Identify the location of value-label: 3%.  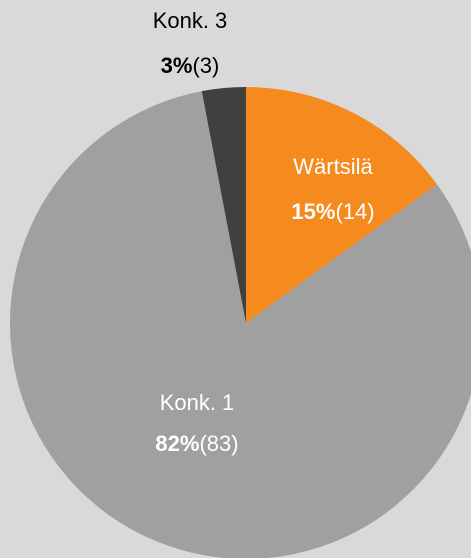
(177, 65).